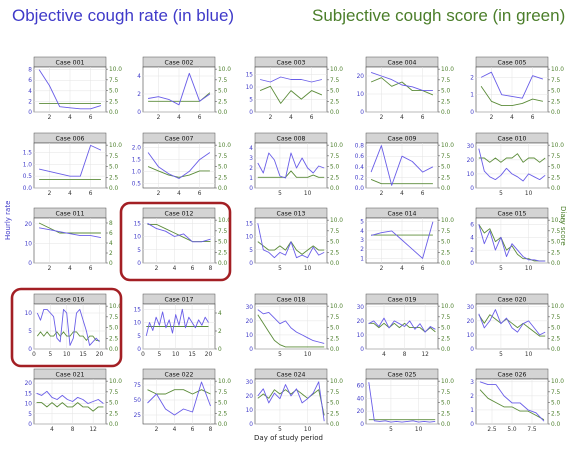  What do you see at coordinates (296, 164) in the screenshot?
I see `panel-case-008: Case 008 0 1 2 3 4 5 10 0.0 2.5 5.0 7.5 10.0` at bounding box center [296, 164].